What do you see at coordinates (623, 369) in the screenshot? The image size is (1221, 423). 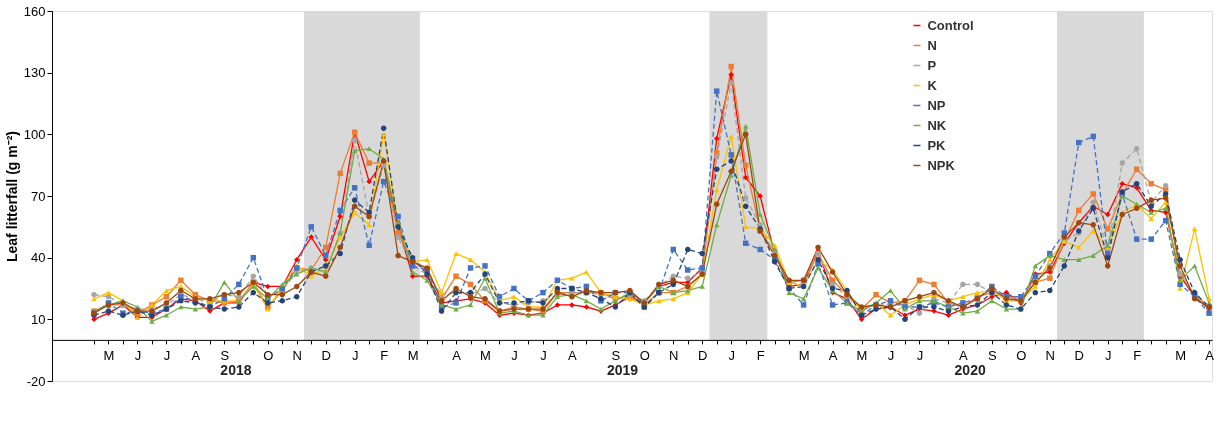 I see `annotation: 2019` at bounding box center [623, 369].